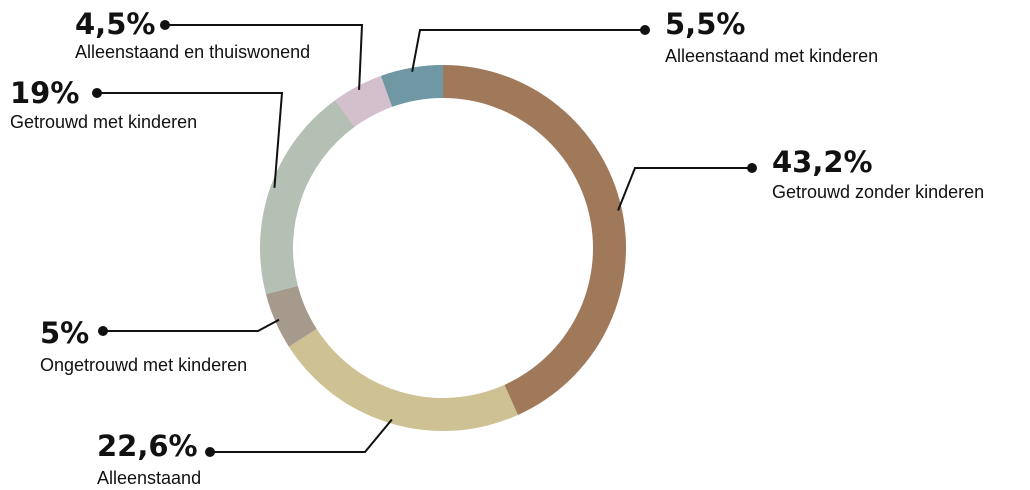 The image size is (1030, 490). Describe the element at coordinates (44, 93) in the screenshot. I see `value-label: 19%` at that location.